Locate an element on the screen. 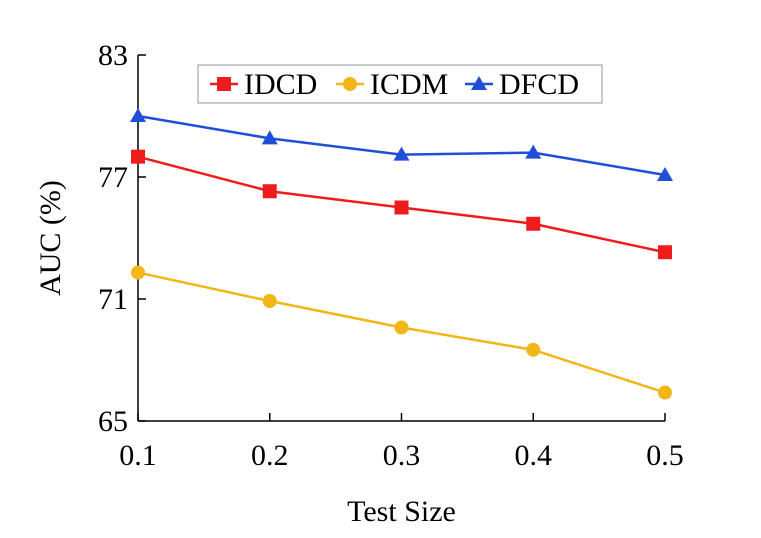  legend-label-icdm: ICDM is located at coordinates (409, 84).